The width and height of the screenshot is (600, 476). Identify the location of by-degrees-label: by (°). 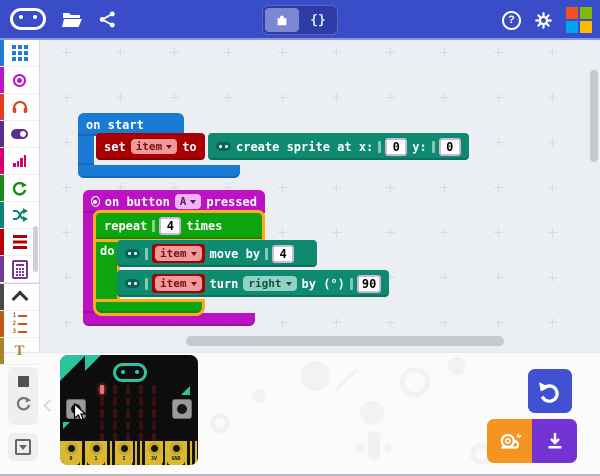
(323, 283).